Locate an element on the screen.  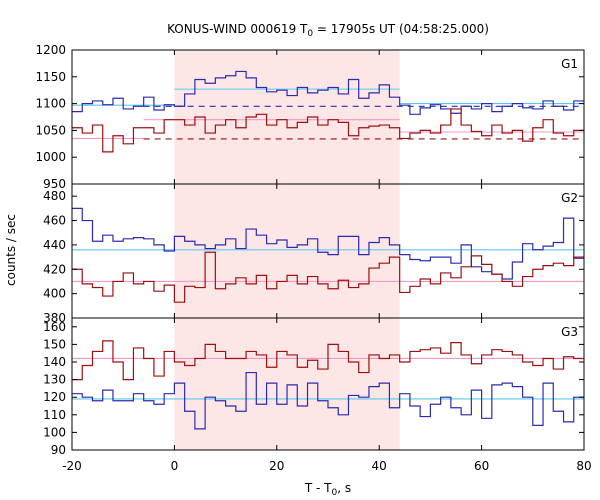
y-tick-label: 460 is located at coordinates (54, 221).